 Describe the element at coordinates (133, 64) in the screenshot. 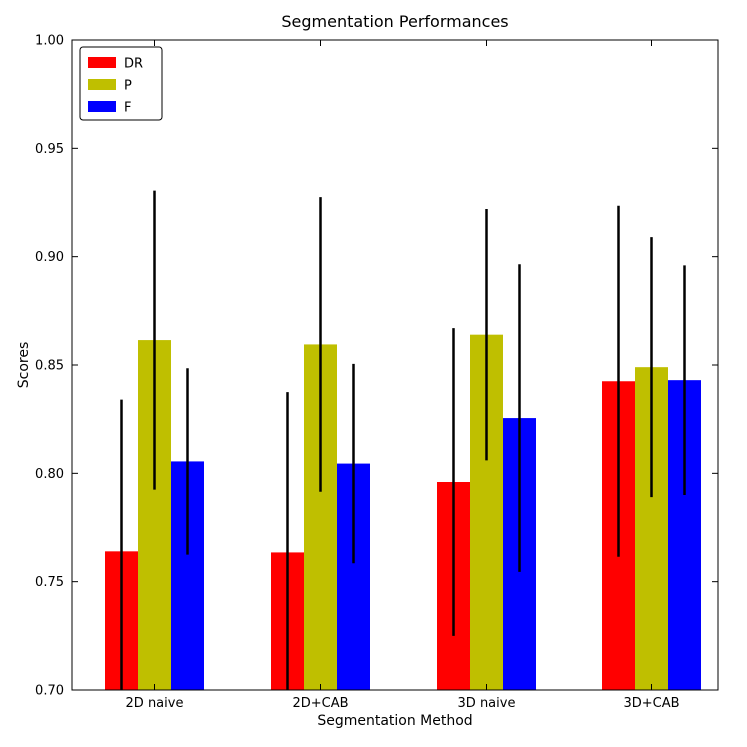

I see `legend-label-dr: DR` at that location.